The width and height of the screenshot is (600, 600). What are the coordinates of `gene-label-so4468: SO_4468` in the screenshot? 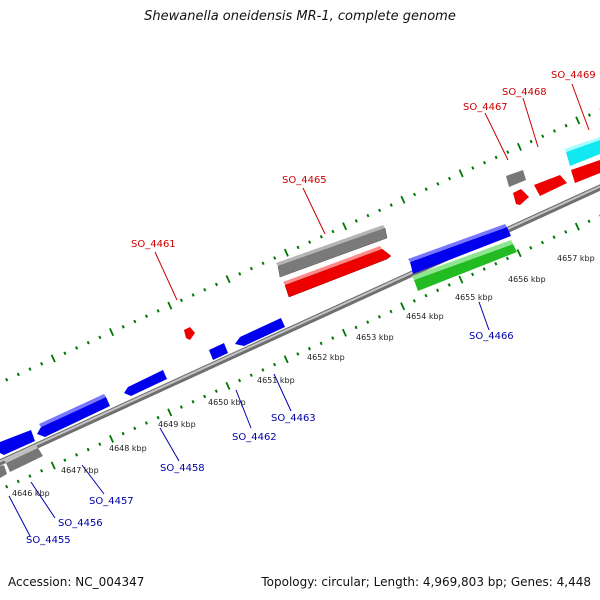 It's located at (524, 92).